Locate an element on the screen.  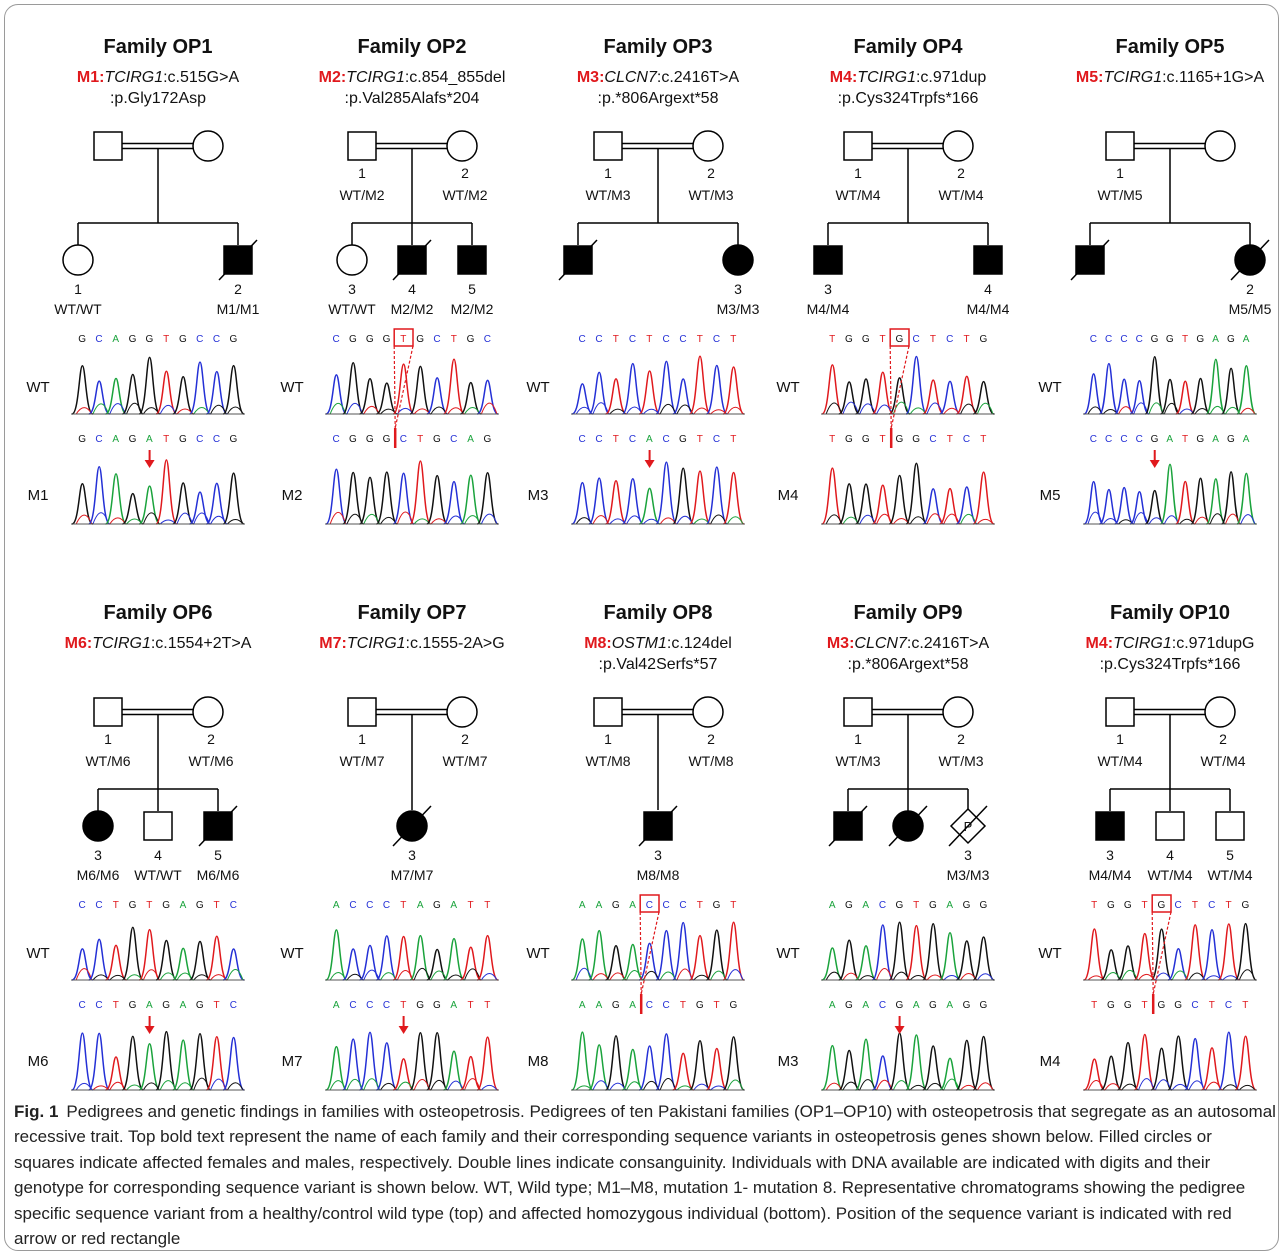
child-2-deceased-slash is located at coordinates (412, 260).